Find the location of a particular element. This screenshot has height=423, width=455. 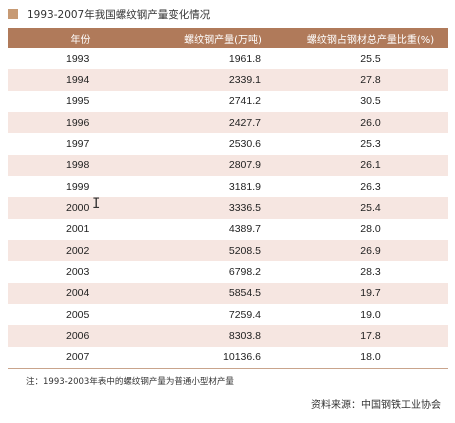

cell-year: 2000 is located at coordinates (80, 208).